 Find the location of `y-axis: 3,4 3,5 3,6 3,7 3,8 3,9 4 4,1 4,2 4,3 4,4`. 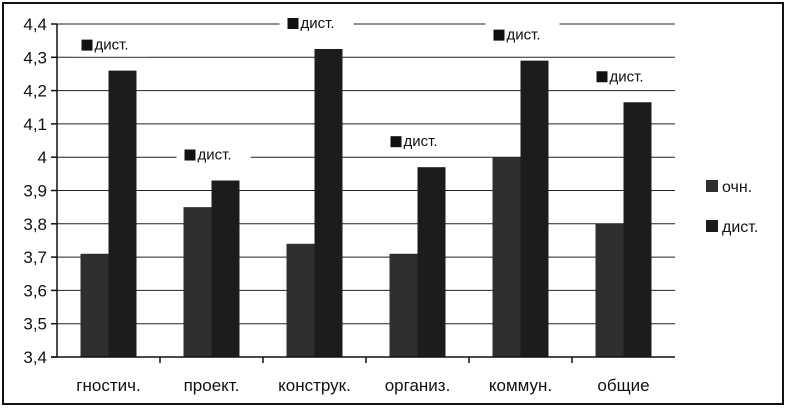

y-axis: 3,4 3,5 3,6 3,7 3,8 3,9 4 4,1 4,2 4,3 4,4 is located at coordinates (40, 191).